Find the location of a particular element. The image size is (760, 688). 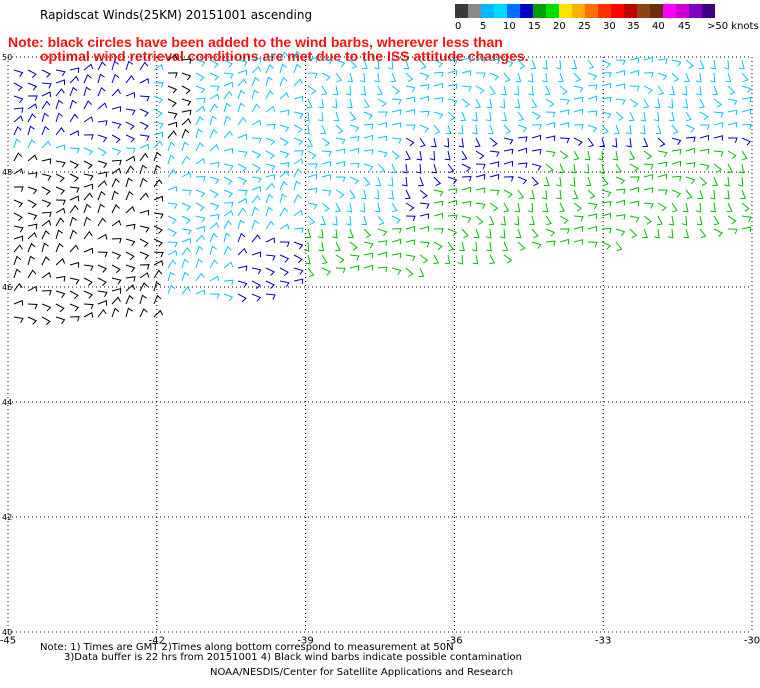

colorbar-label: 30 is located at coordinates (609, 26).